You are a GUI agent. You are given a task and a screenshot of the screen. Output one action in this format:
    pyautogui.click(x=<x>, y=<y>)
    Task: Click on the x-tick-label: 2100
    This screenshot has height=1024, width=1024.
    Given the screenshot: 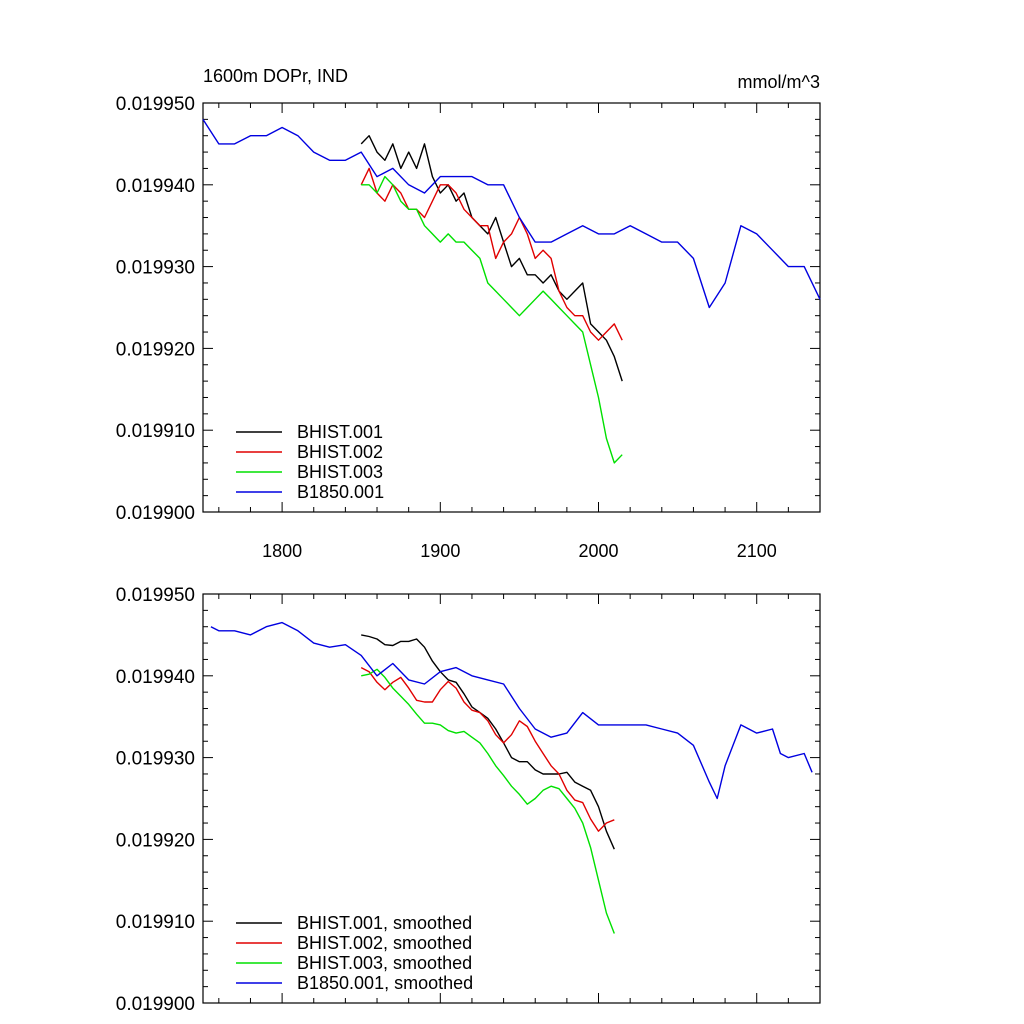 What is the action you would take?
    pyautogui.click(x=757, y=551)
    